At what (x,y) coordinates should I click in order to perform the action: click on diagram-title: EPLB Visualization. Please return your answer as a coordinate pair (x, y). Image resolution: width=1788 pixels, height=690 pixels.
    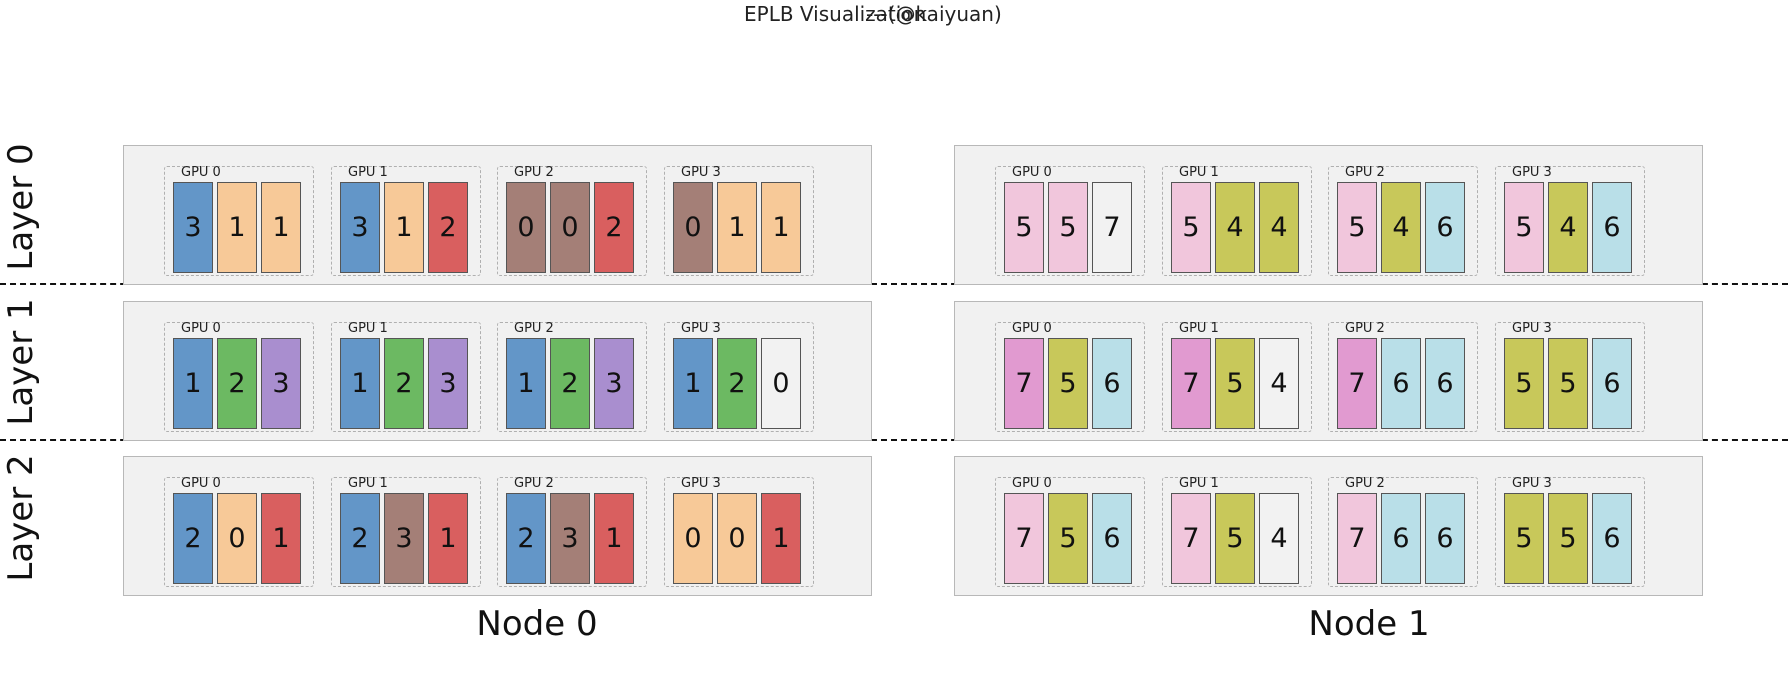
    Looking at the image, I should click on (835, 14).